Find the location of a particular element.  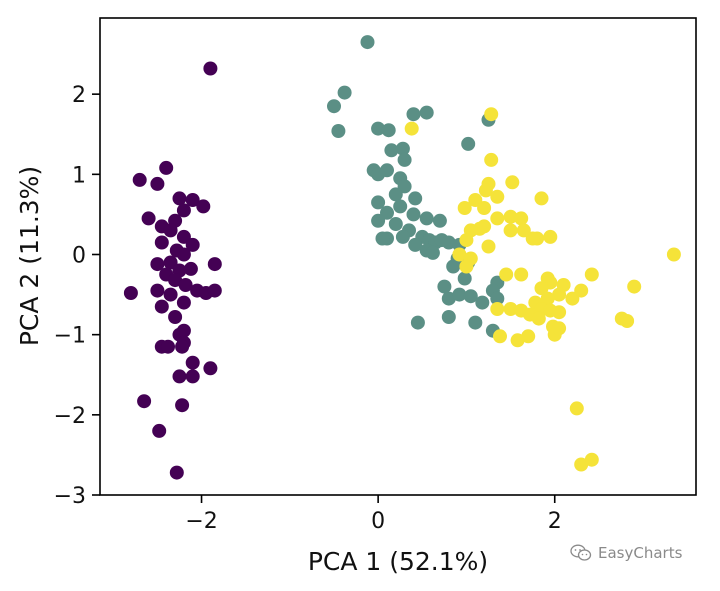

y-tick-label-2: −1 is located at coordinates (70, 336).